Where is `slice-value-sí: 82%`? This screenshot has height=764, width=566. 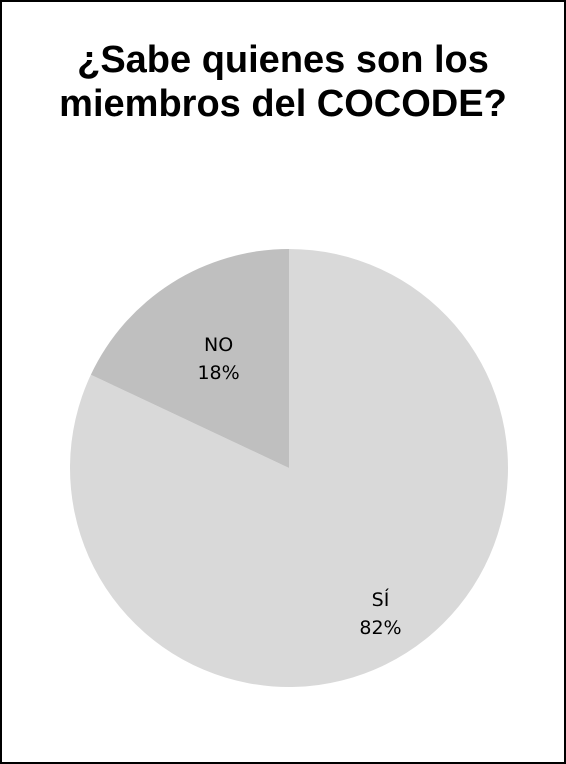
slice-value-sí: 82% is located at coordinates (380, 628).